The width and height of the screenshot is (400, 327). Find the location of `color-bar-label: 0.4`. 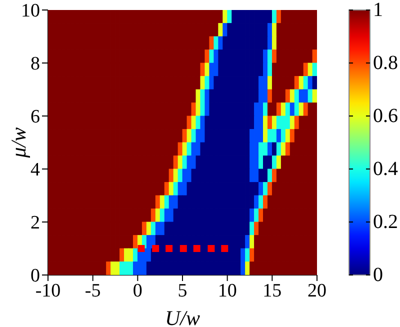

color-bar-label: 0.4 is located at coordinates (385, 169).